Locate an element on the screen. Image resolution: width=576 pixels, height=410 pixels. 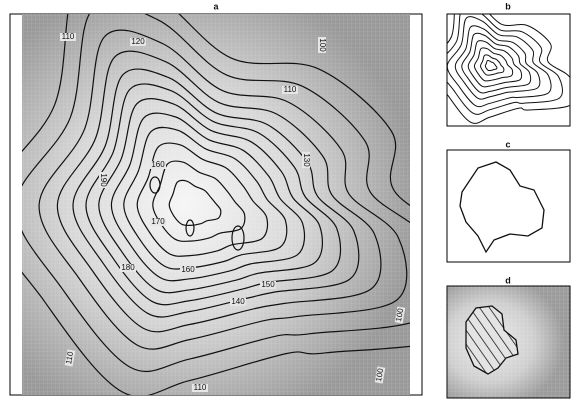
contour-label: 190 is located at coordinates (103, 180).